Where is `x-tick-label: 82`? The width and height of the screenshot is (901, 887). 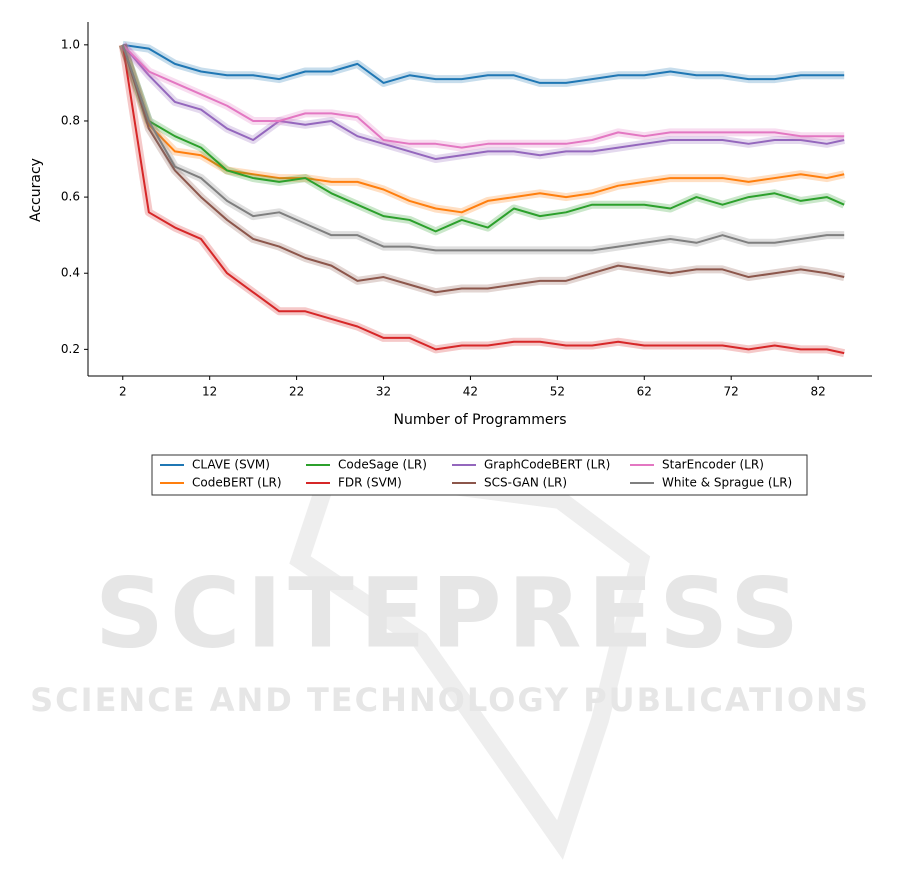
x-tick-label: 82 is located at coordinates (817, 392).